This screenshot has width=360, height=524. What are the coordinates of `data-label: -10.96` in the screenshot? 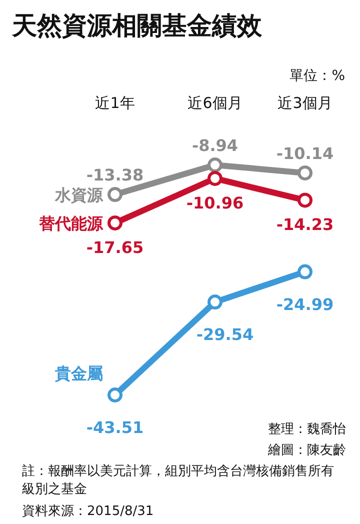 It's located at (215, 202).